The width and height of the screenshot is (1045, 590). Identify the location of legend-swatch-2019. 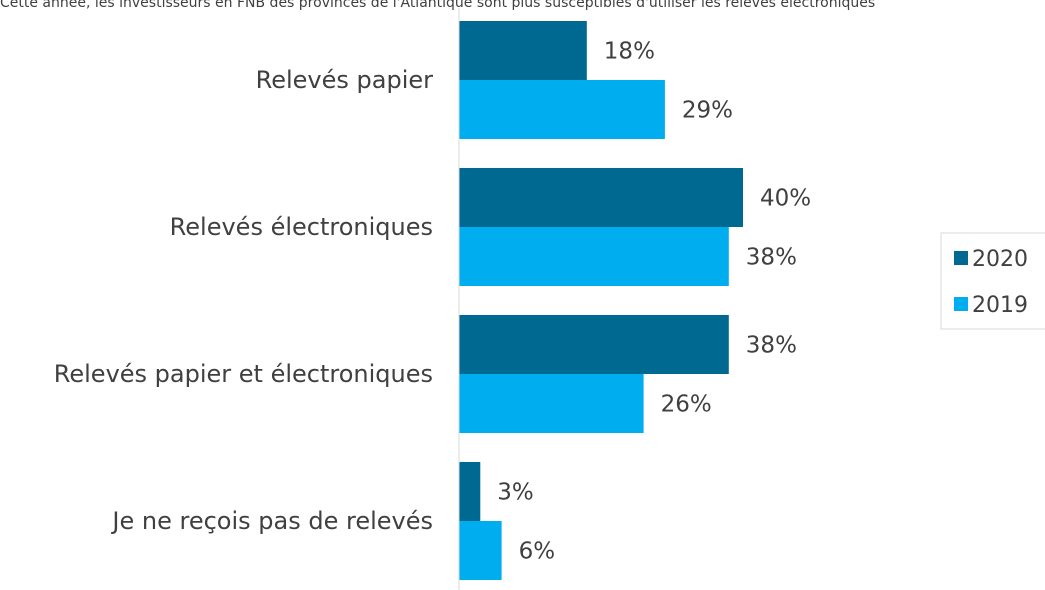
(961, 304).